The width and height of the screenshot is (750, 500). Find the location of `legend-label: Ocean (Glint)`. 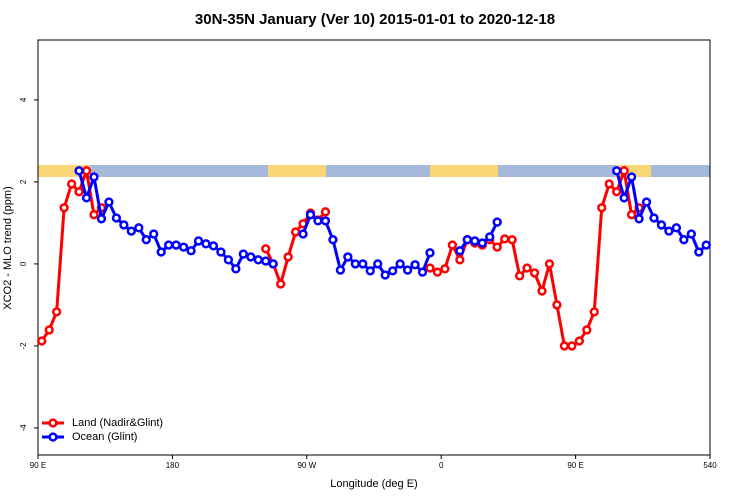

legend-label: Ocean (Glint) is located at coordinates (104, 437).